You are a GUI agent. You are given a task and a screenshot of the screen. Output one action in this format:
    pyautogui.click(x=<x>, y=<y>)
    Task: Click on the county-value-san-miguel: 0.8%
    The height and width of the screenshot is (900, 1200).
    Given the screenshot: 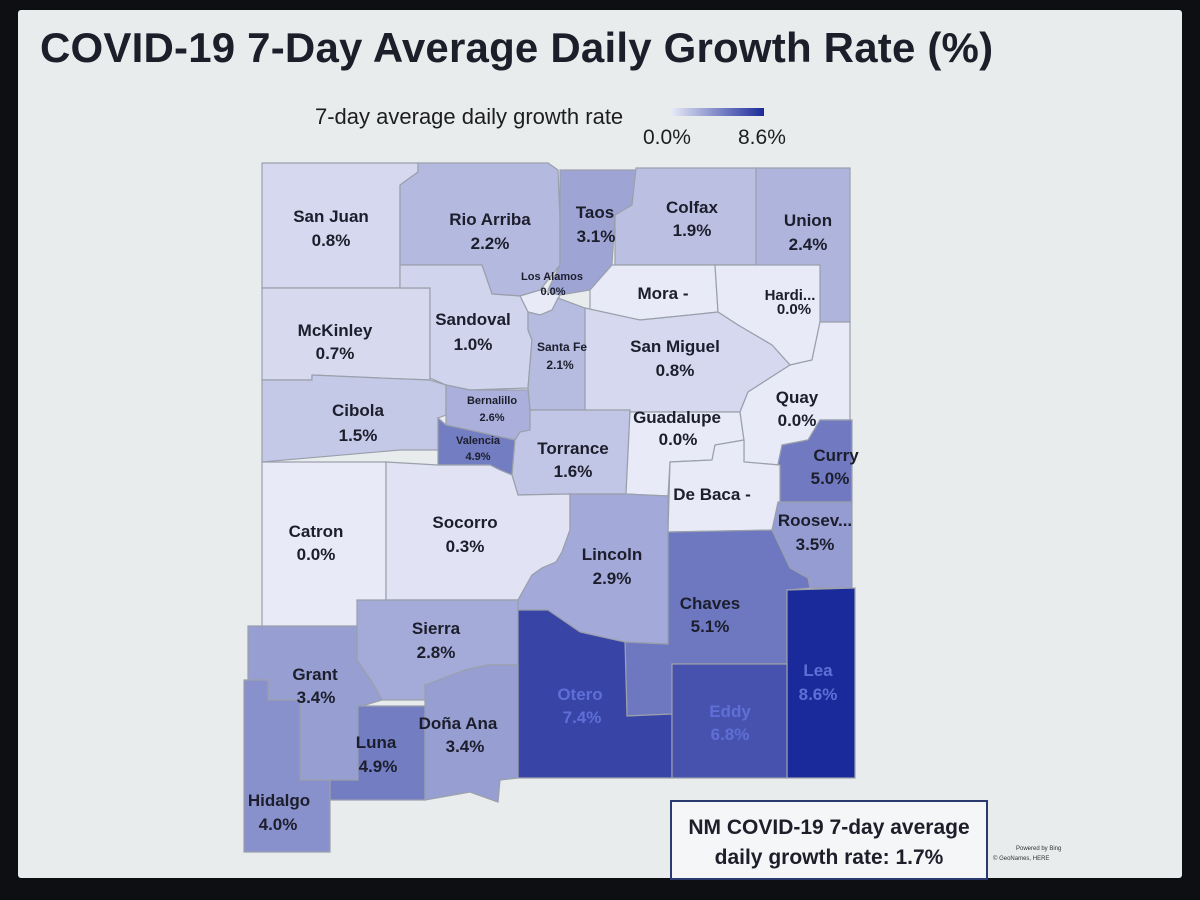 What is the action you would take?
    pyautogui.click(x=675, y=370)
    